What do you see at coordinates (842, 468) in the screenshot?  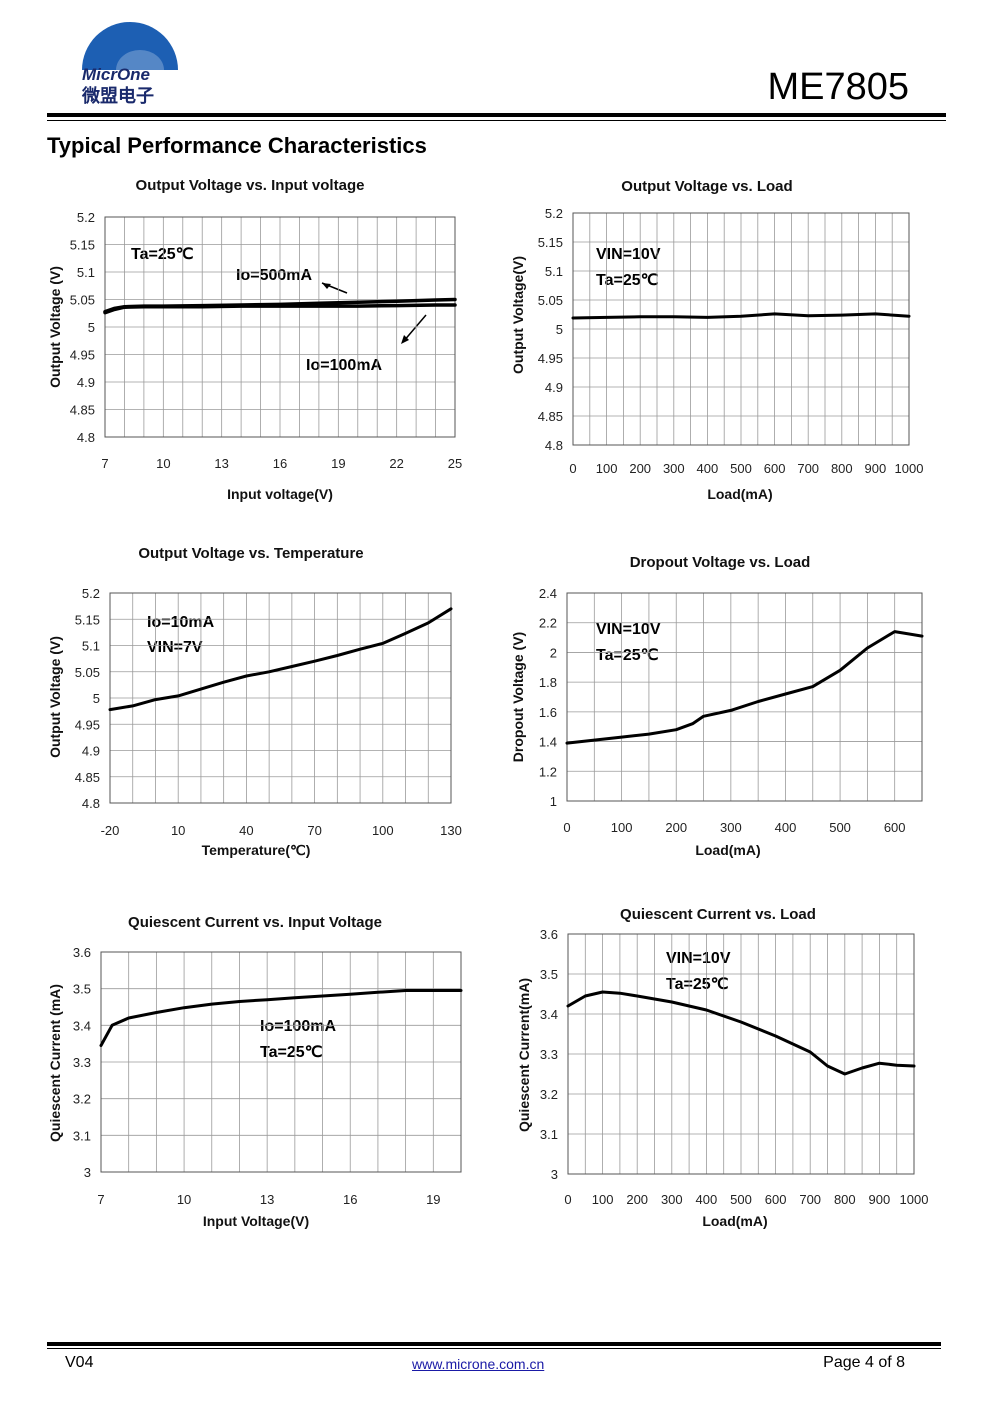 I see `x-tick-label: 800` at bounding box center [842, 468].